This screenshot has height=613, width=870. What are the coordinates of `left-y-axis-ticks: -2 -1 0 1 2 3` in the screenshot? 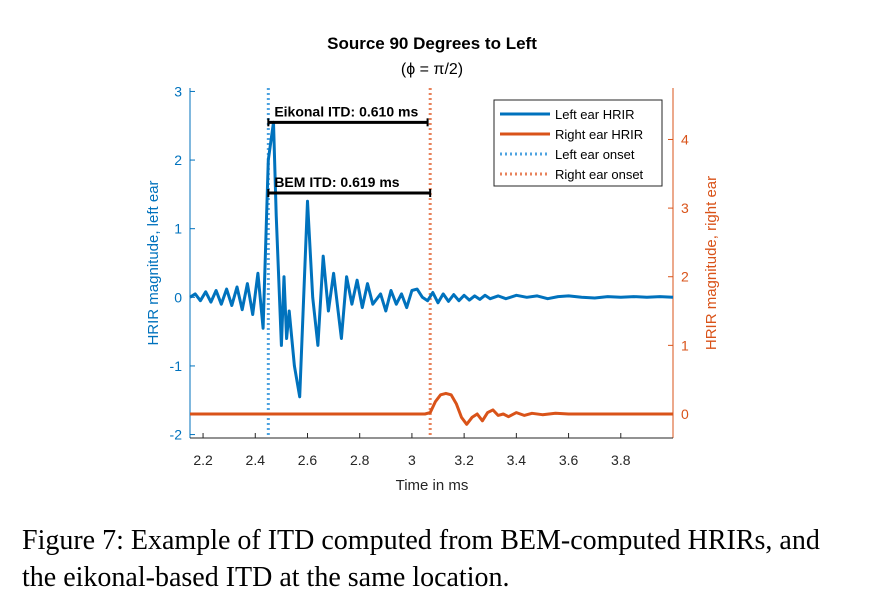 It's located at (182, 263).